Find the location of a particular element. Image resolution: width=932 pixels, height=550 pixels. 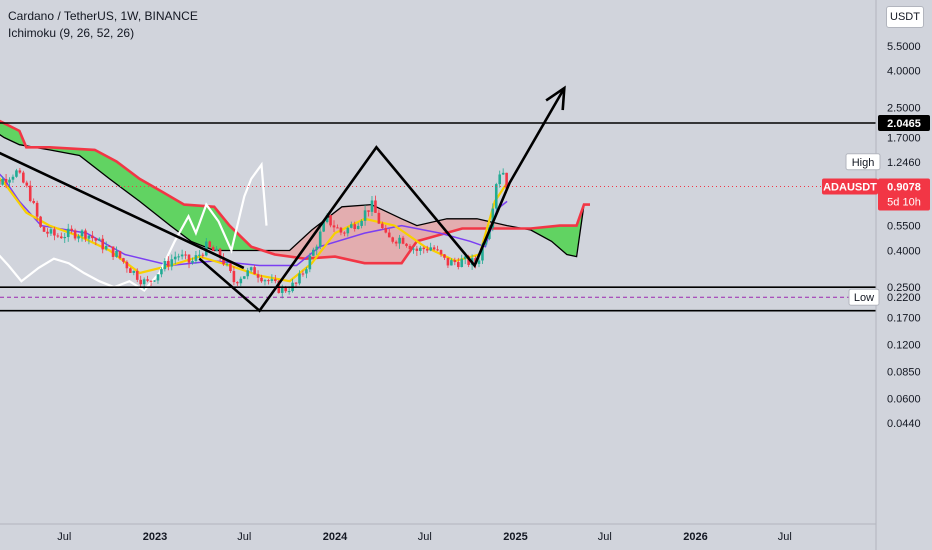

x-tick-label: 2026 is located at coordinates (695, 537).